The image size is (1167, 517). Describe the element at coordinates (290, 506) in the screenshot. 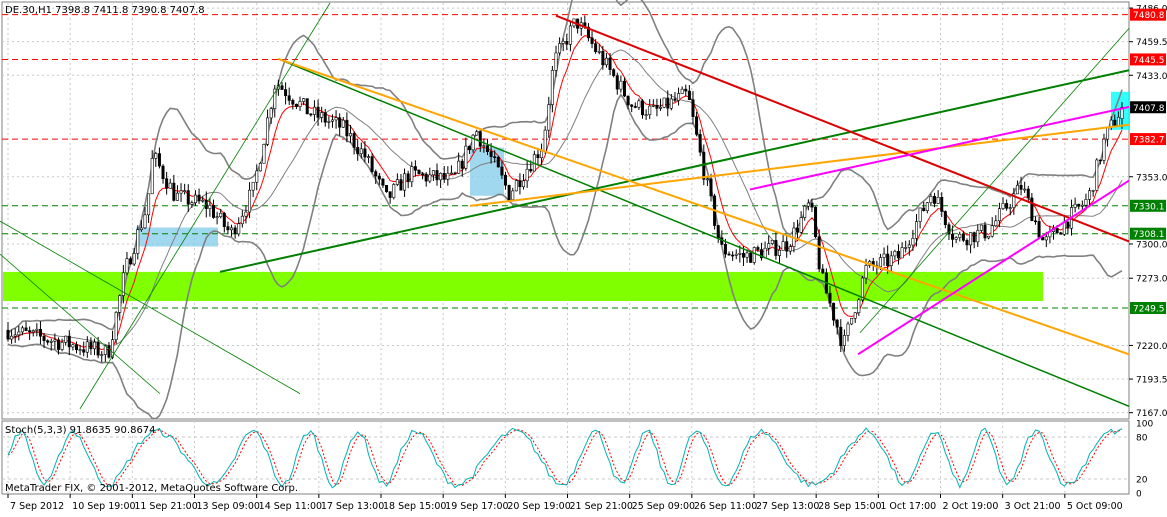

I see `x-tick-label: 14 Sep 11:00` at that location.